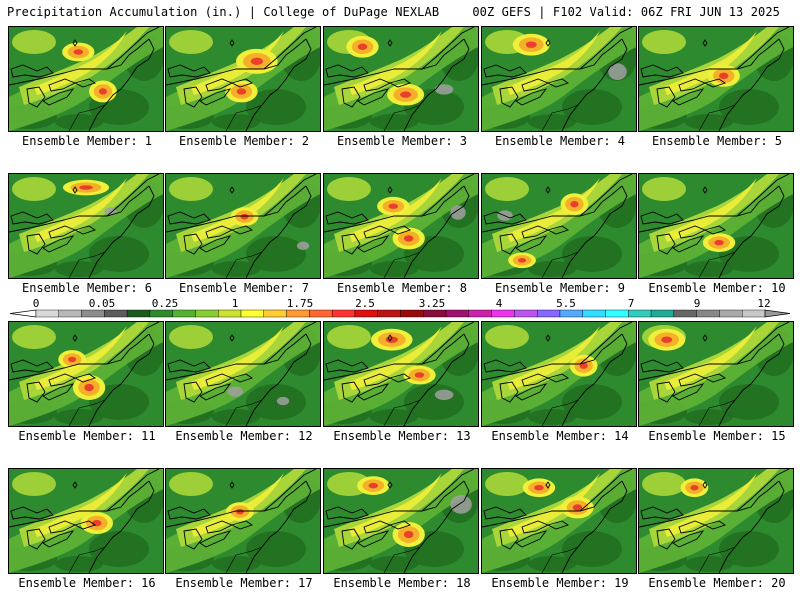 The width and height of the screenshot is (800, 600). Describe the element at coordinates (560, 583) in the screenshot. I see `member-label: Ensemble Member: 19` at that location.